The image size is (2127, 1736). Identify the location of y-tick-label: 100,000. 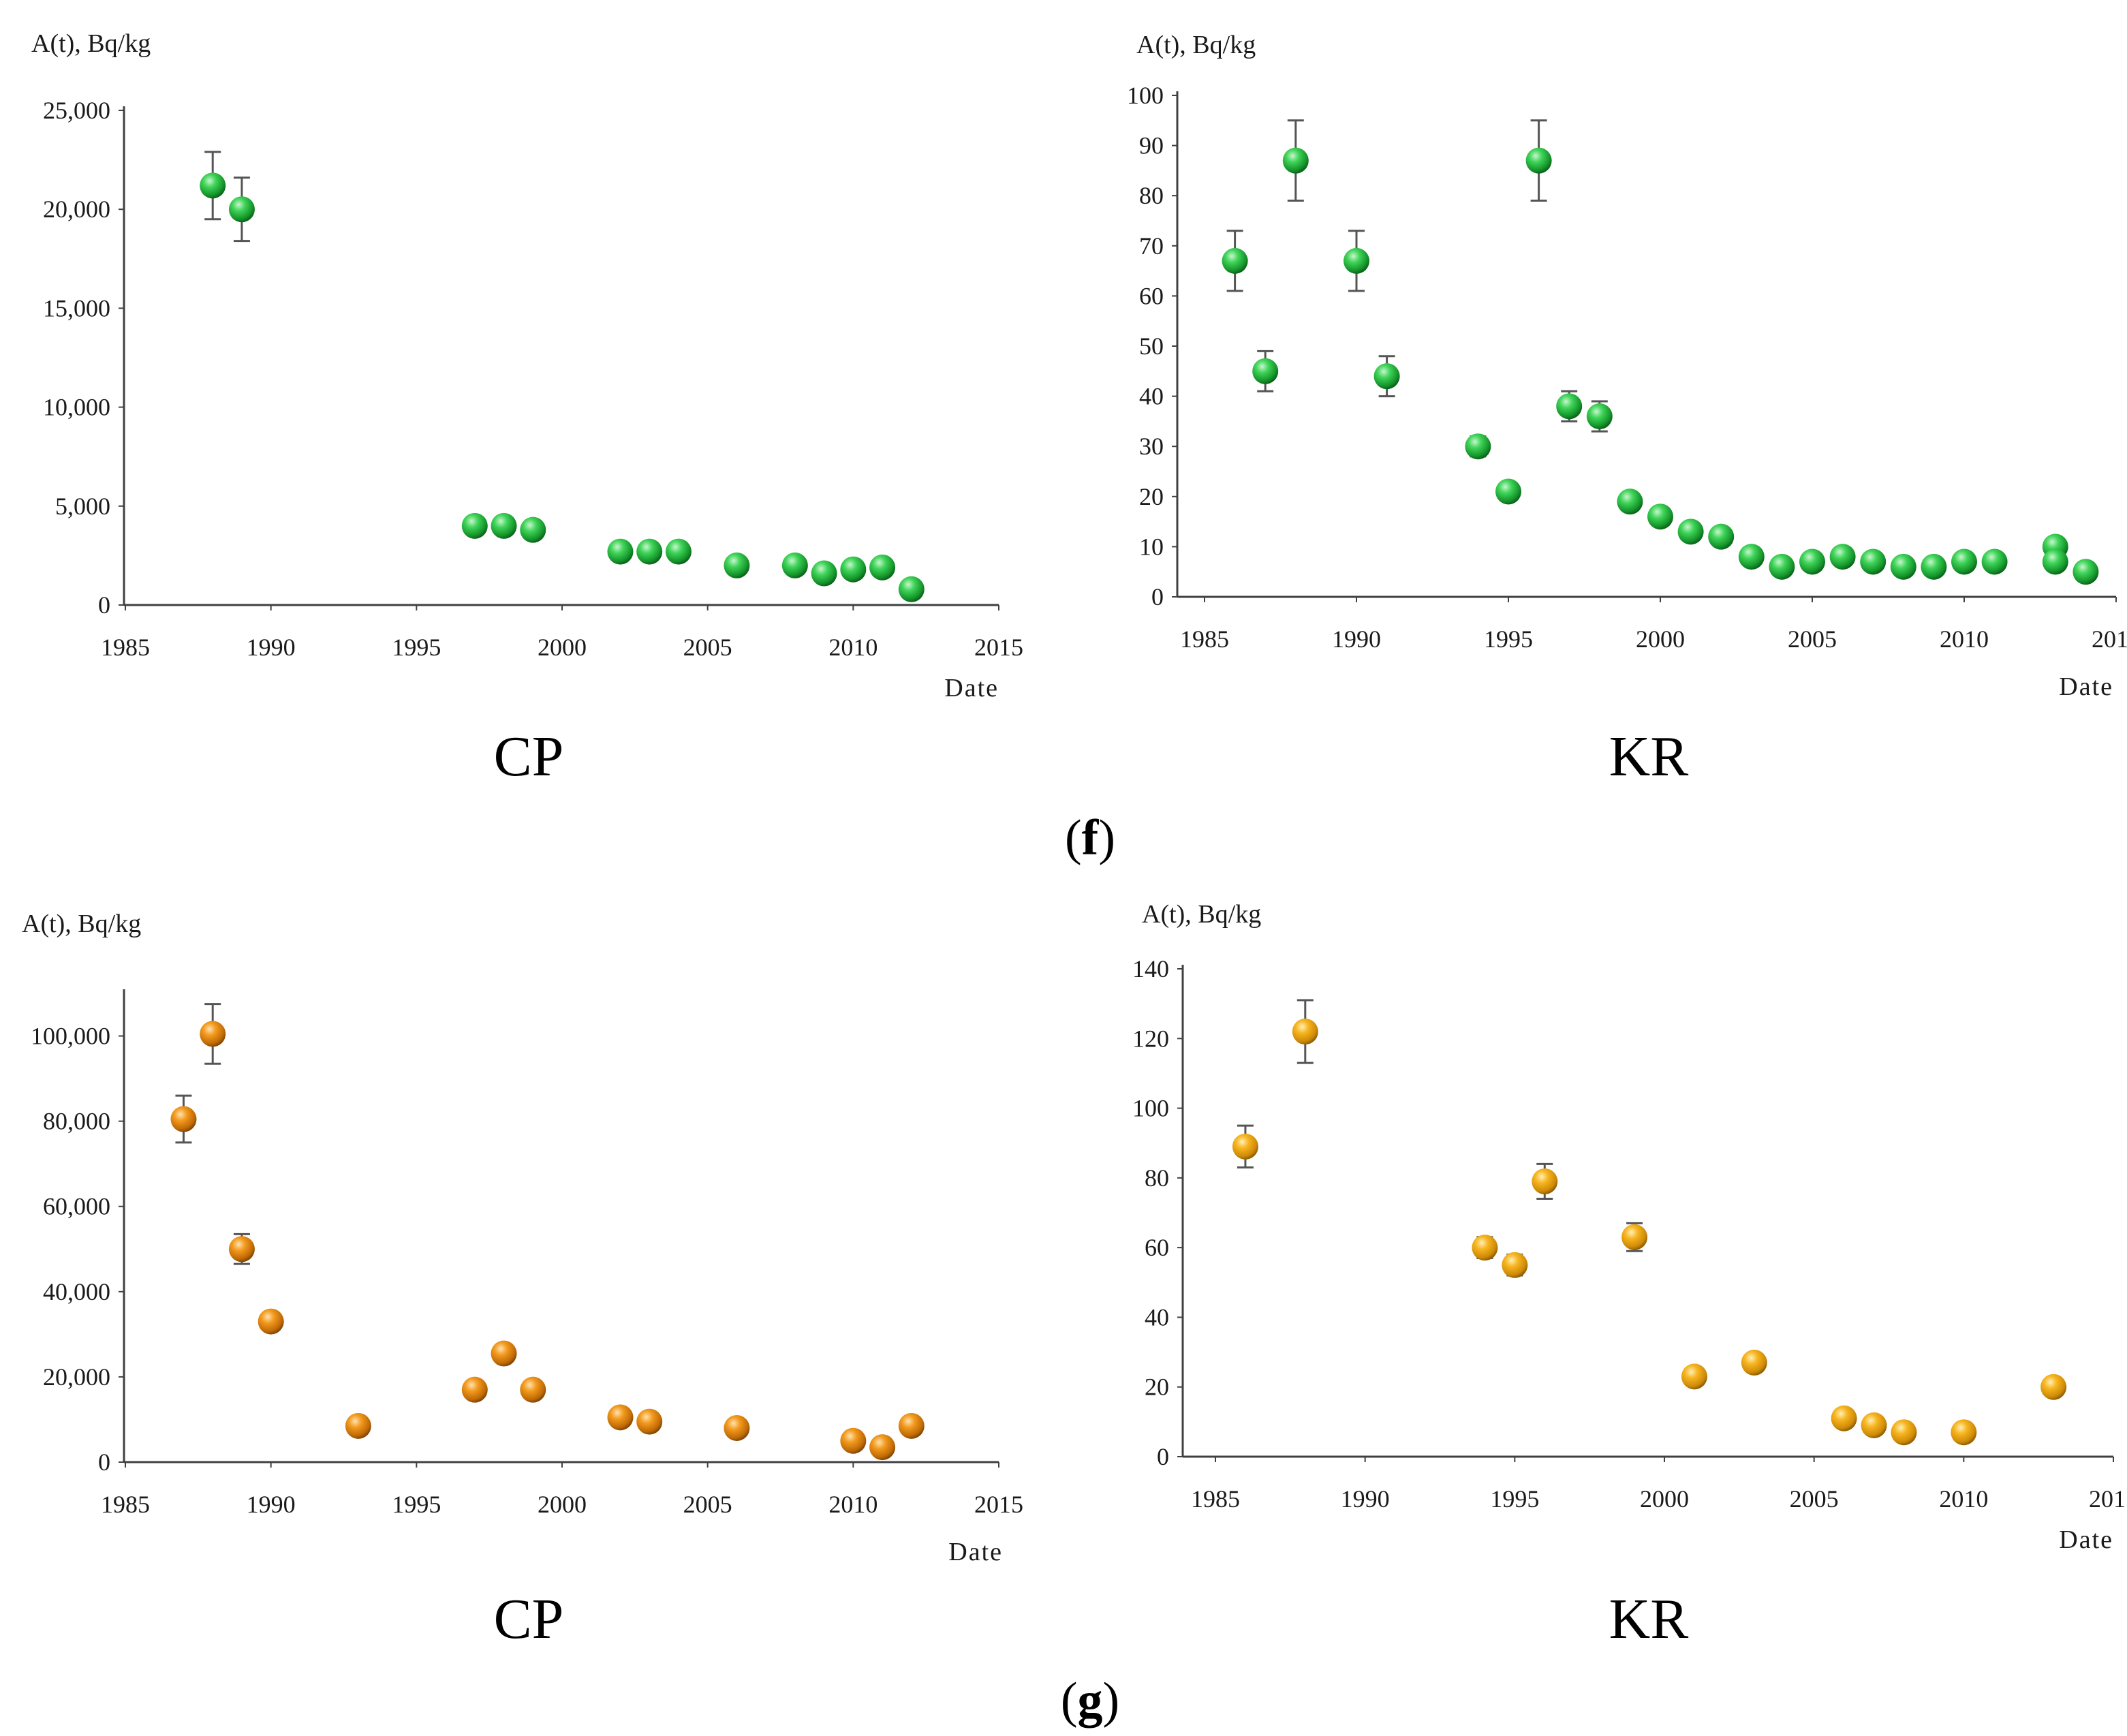
(70, 1036).